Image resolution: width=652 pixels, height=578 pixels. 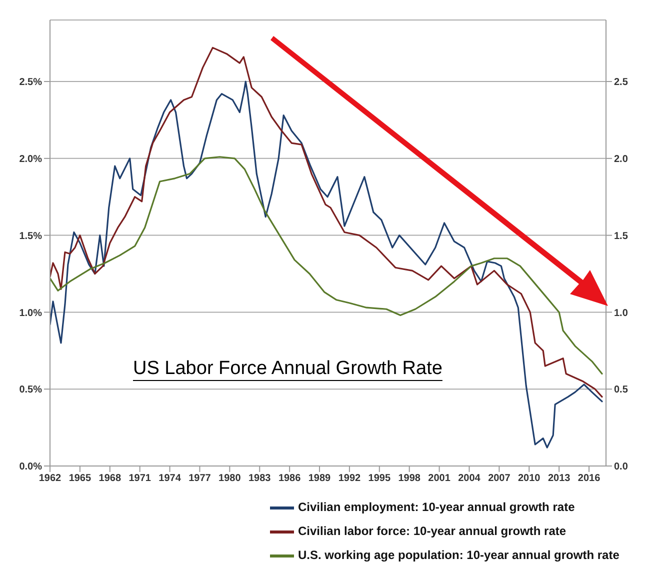 What do you see at coordinates (110, 478) in the screenshot?
I see `x-tick-label: 1968` at bounding box center [110, 478].